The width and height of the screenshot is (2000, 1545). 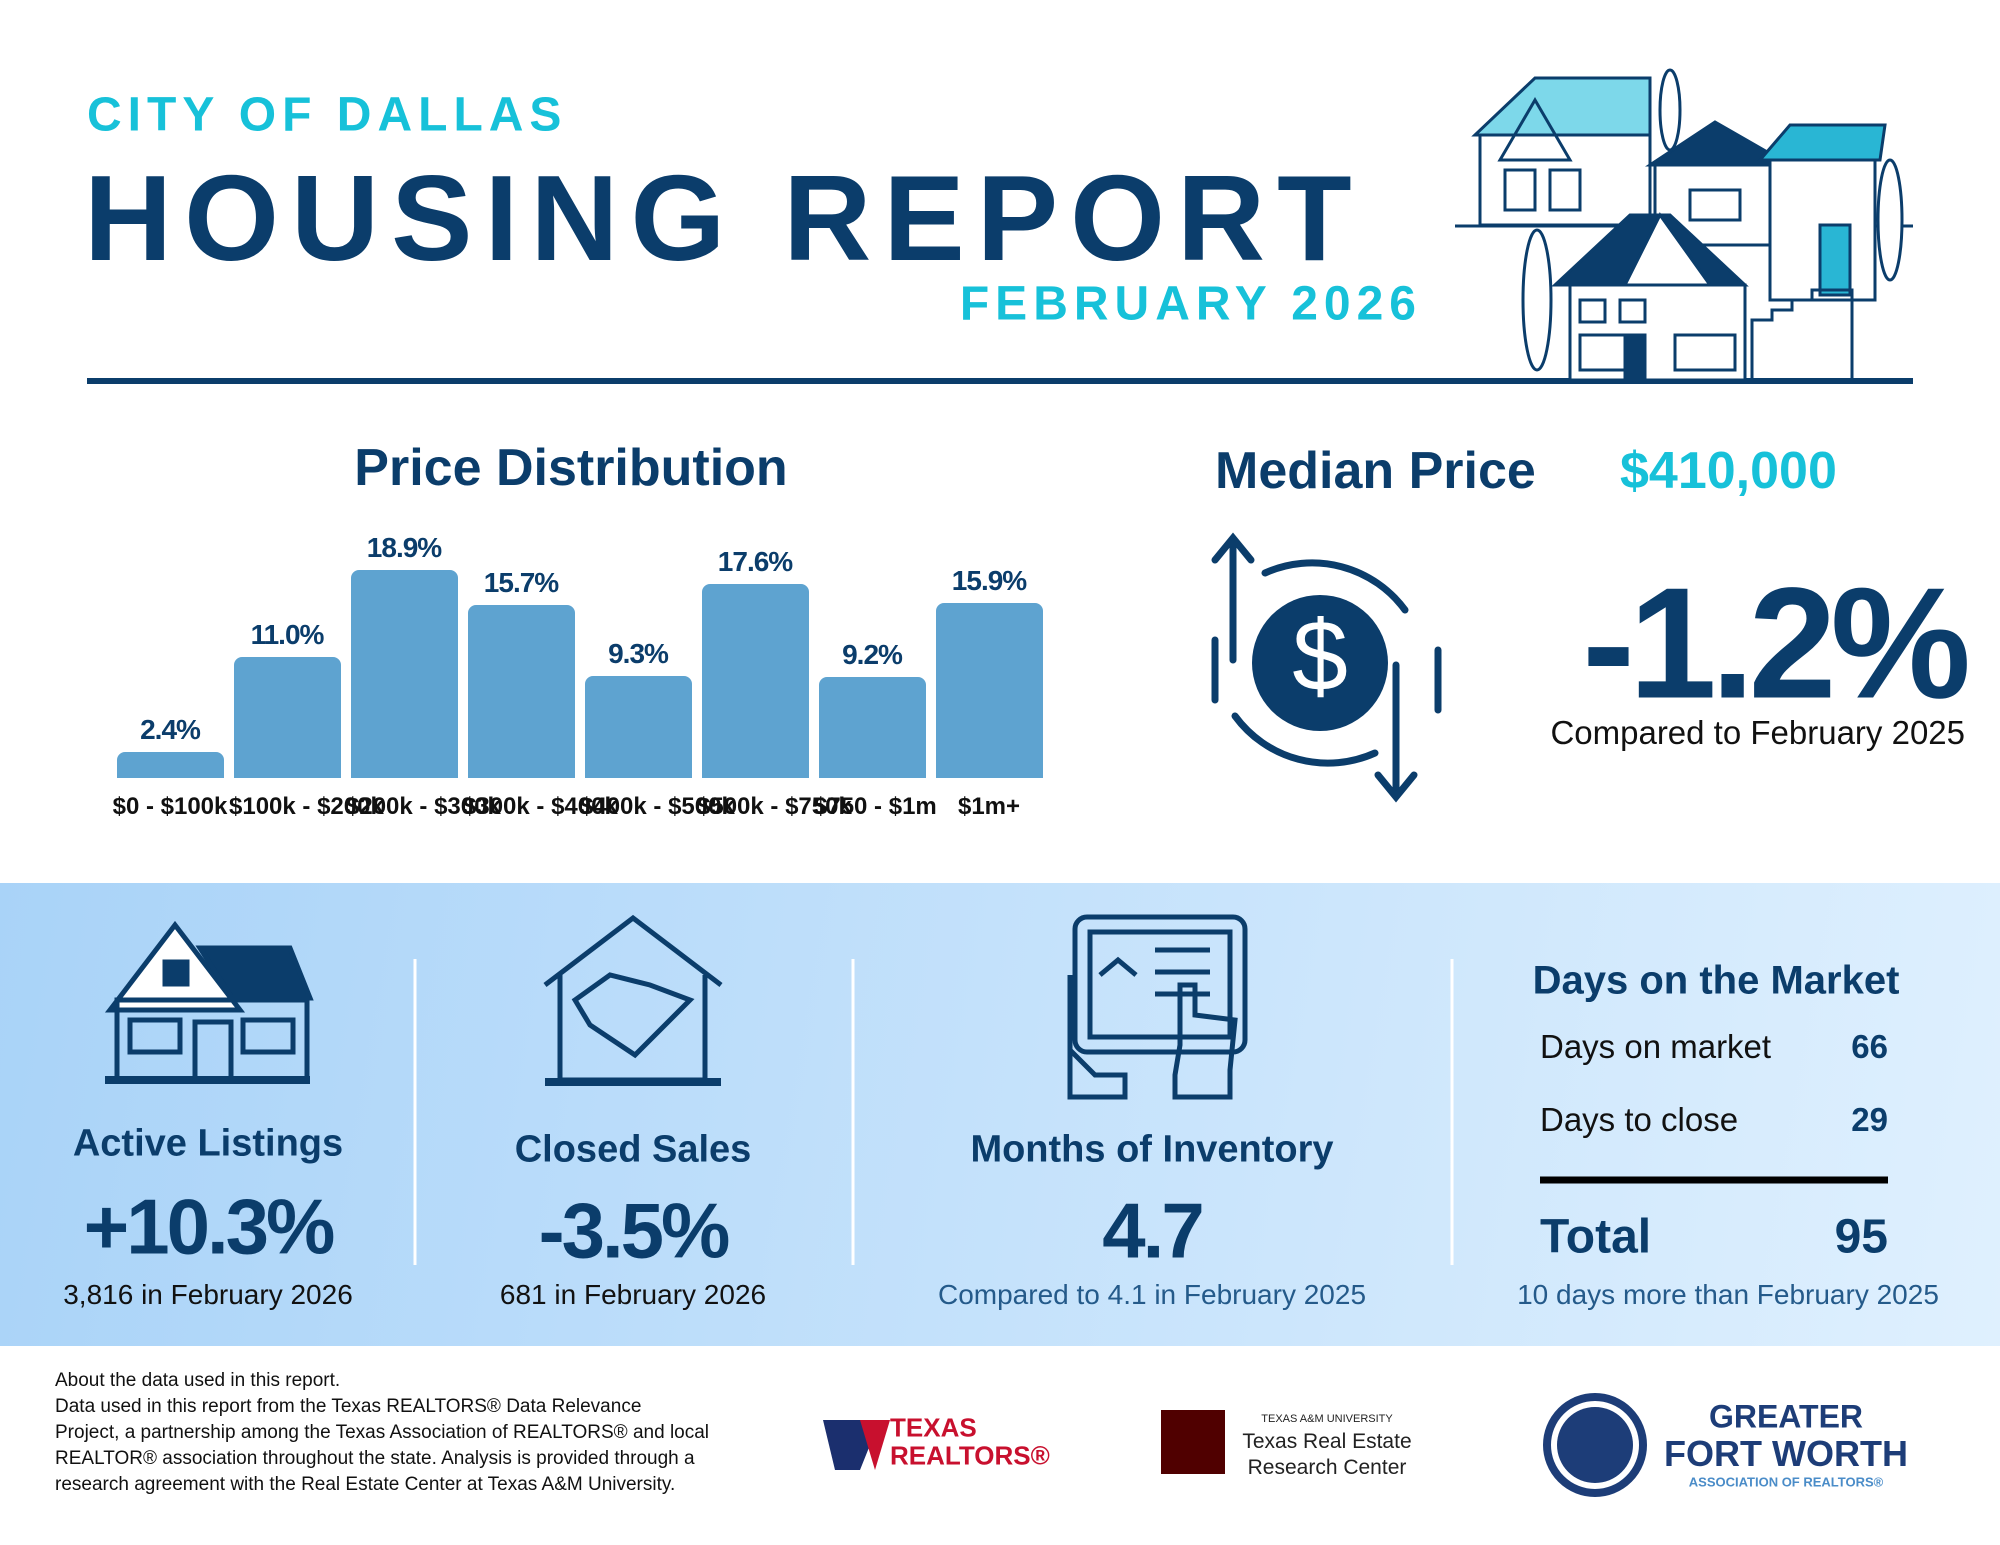 What do you see at coordinates (633, 1000) in the screenshot?
I see `handshake-icon` at bounding box center [633, 1000].